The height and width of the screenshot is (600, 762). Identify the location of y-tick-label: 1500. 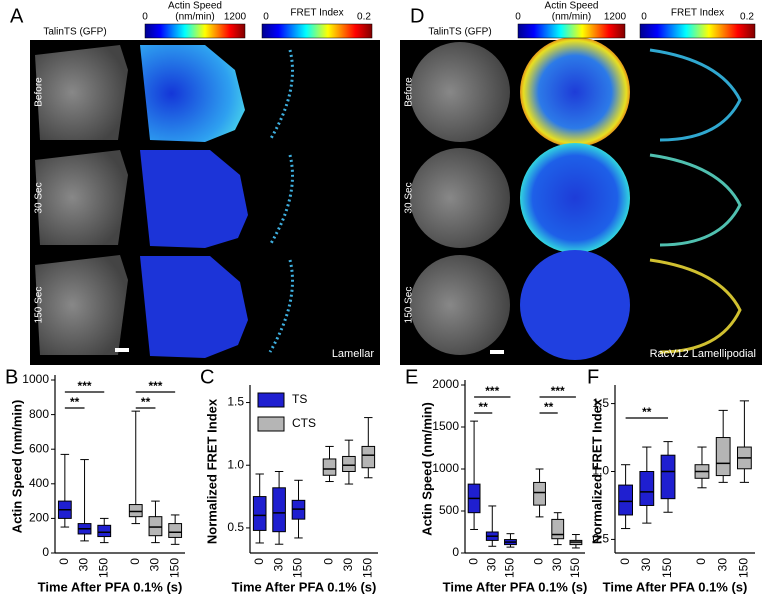
(445, 426).